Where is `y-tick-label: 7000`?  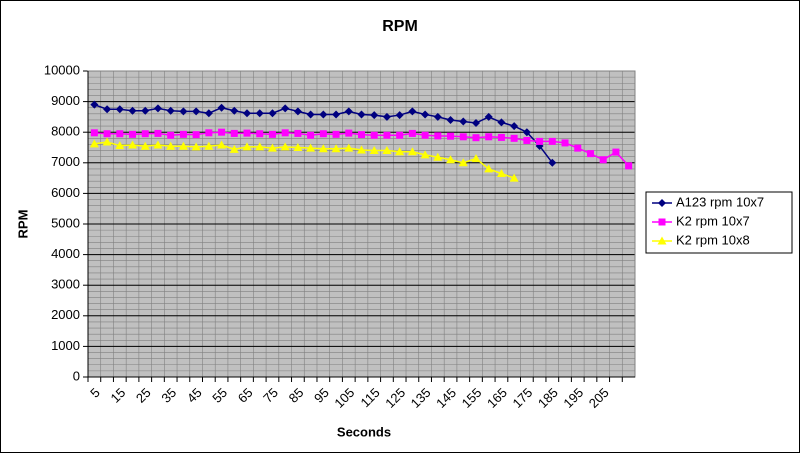 y-tick-label: 7000 is located at coordinates (65, 161).